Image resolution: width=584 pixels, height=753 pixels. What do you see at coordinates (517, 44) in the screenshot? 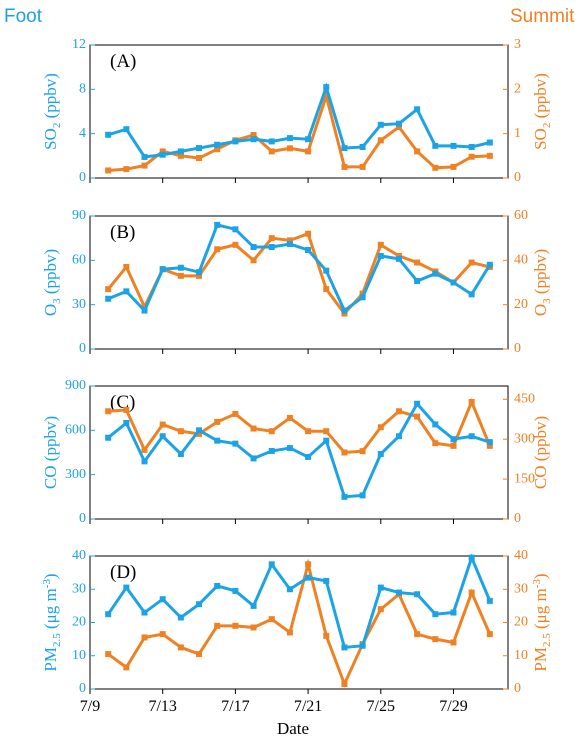
I see `y-right-tick-label: 3` at bounding box center [517, 44].